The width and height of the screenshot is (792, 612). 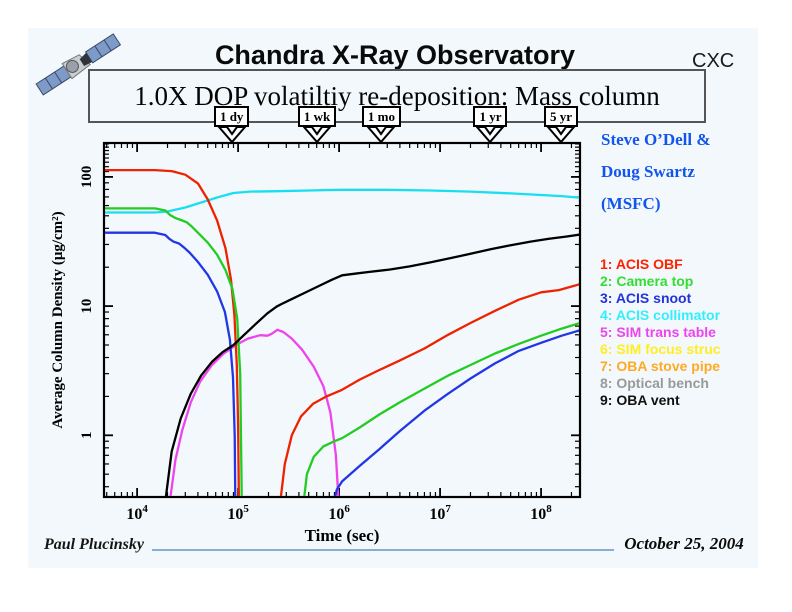 I want to click on legend-item: 4: ACIS collimator, so click(x=660, y=315).